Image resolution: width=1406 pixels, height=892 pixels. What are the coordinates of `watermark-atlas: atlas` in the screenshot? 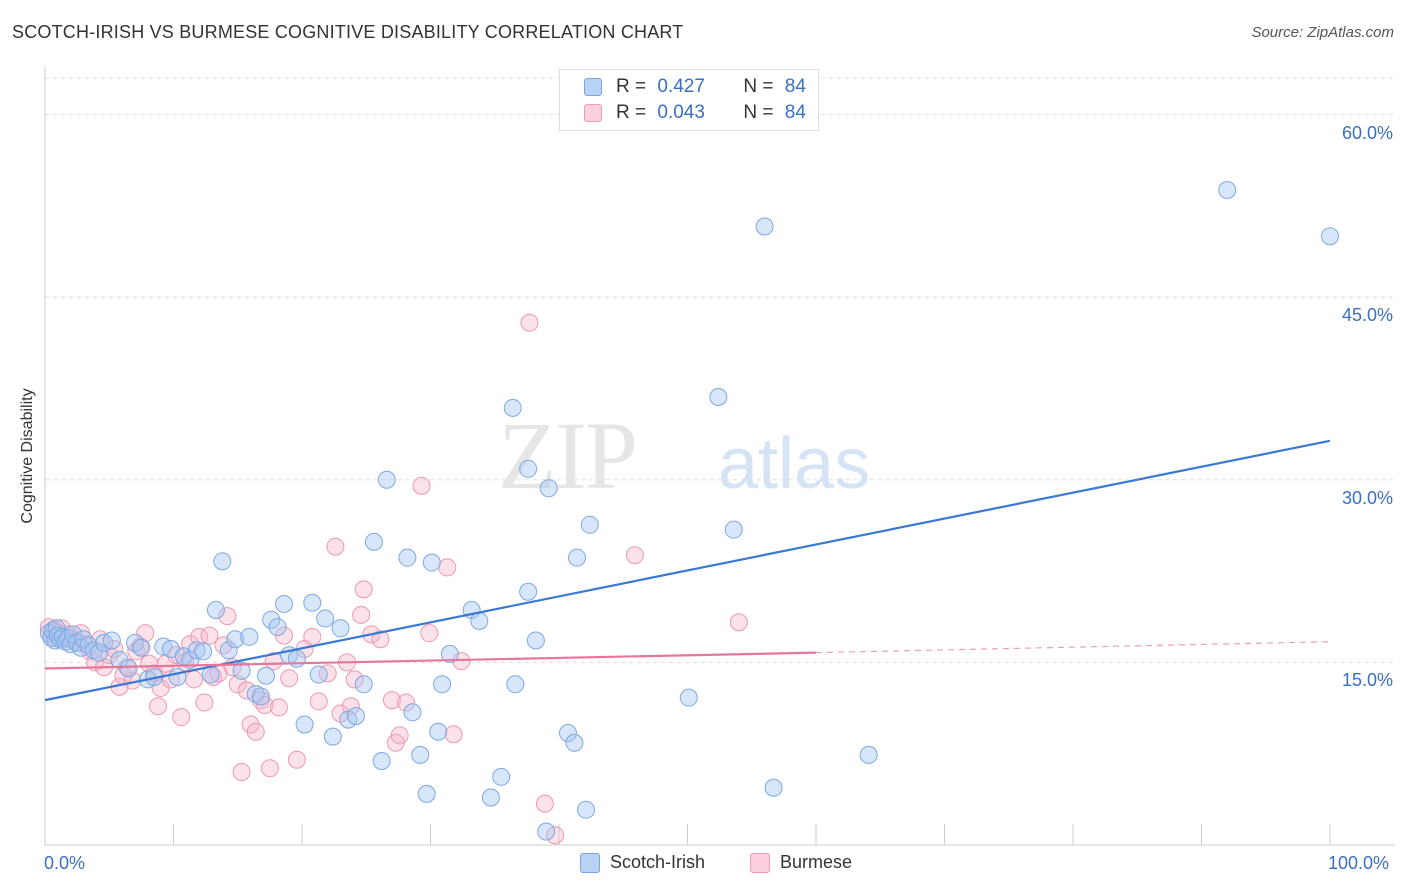 It's located at (794, 464).